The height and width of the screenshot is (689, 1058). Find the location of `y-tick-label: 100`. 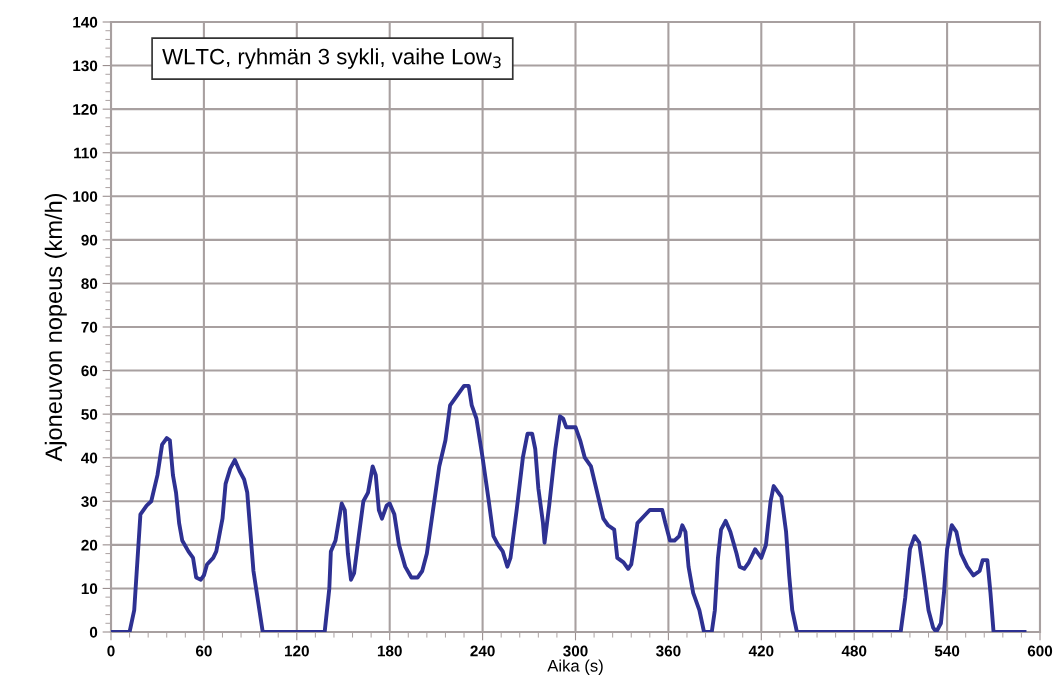

y-tick-label: 100 is located at coordinates (85, 196).